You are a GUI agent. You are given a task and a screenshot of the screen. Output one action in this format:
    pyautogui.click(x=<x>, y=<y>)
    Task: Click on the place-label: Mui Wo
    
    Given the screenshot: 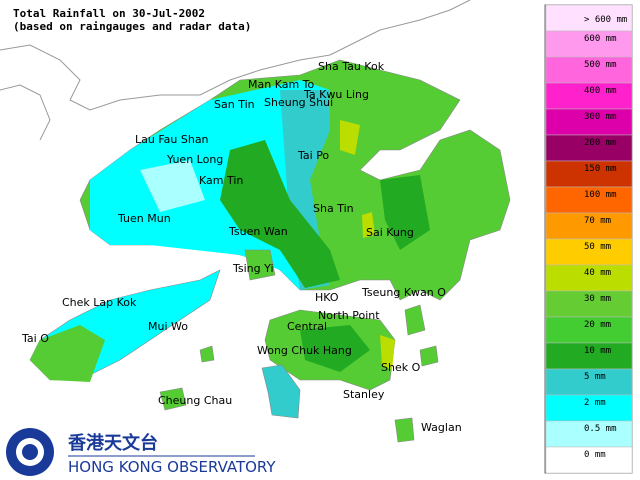 What is the action you would take?
    pyautogui.click(x=168, y=326)
    